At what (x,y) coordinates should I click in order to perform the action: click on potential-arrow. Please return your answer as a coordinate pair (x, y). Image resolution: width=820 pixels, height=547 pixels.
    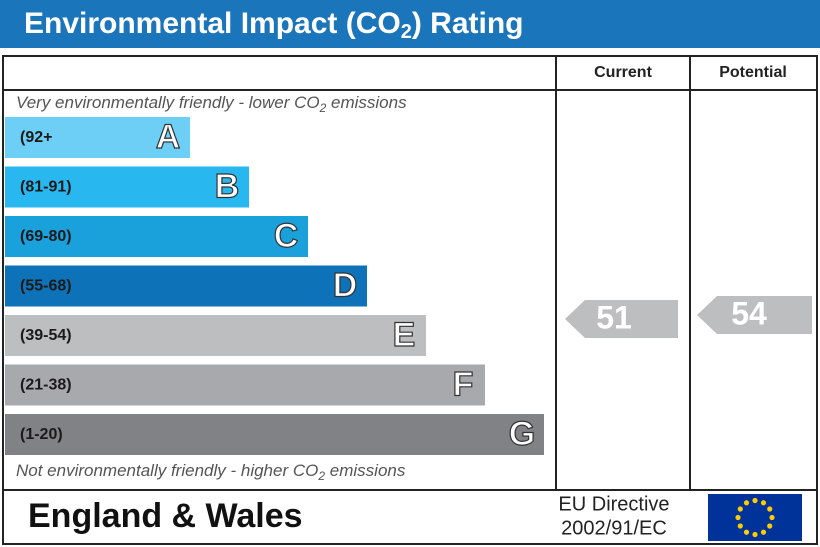
    Looking at the image, I should click on (754, 315).